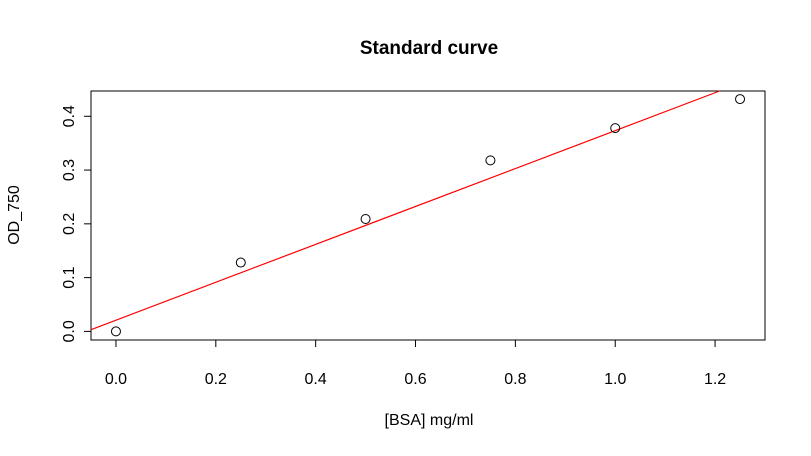 Image resolution: width=811 pixels, height=456 pixels. Describe the element at coordinates (615, 379) in the screenshot. I see `x-tick-label: 1.0` at that location.